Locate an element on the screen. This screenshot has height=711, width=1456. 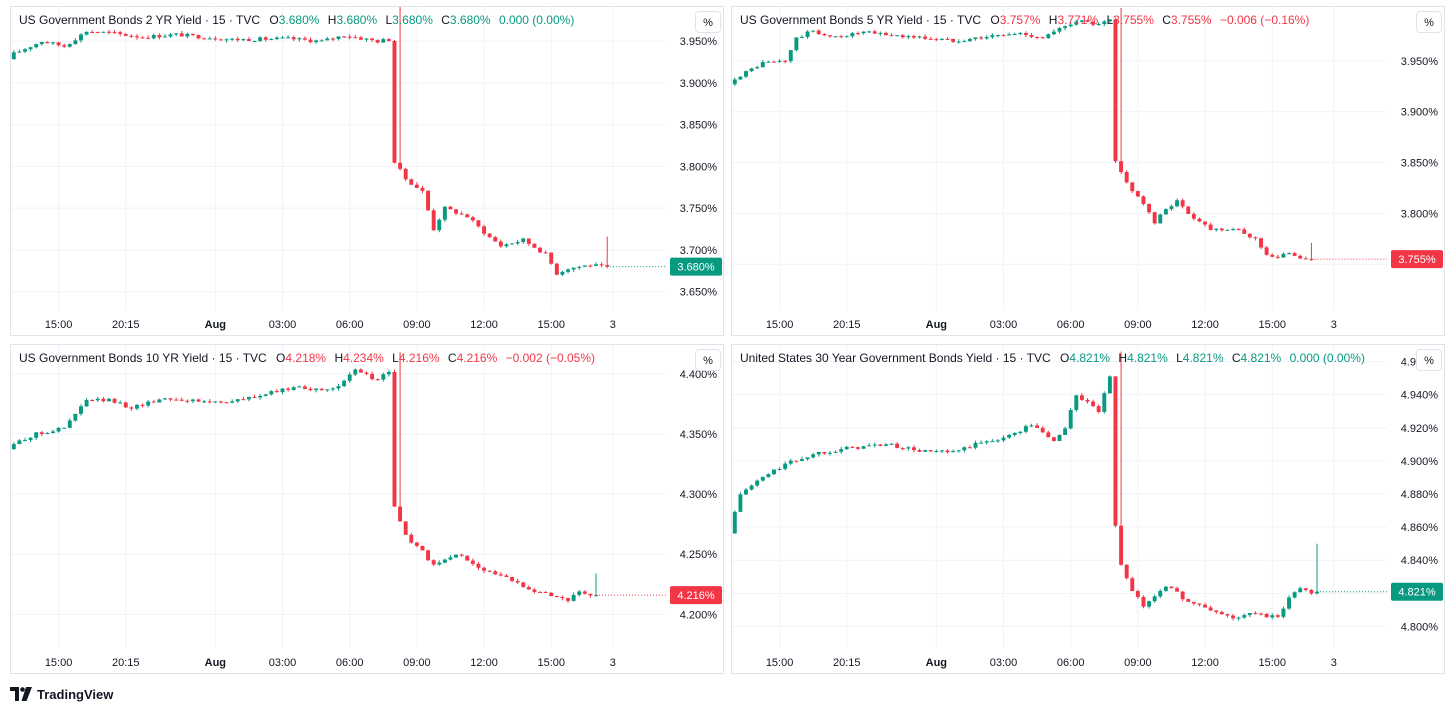
ohlc-open: 3.757% is located at coordinates (1020, 20).